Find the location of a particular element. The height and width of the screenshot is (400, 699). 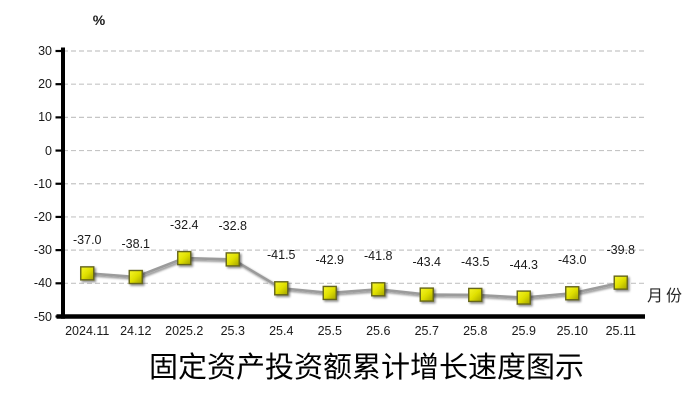

series-line is located at coordinates (354, 277).